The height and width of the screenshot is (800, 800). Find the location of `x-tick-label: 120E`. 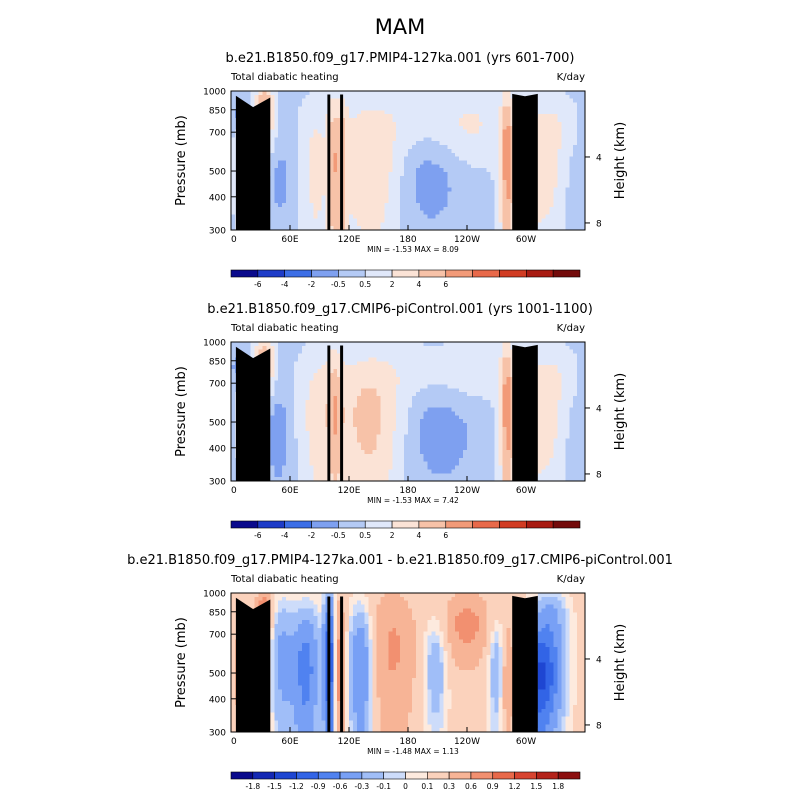

x-tick-label: 120E is located at coordinates (349, 240).